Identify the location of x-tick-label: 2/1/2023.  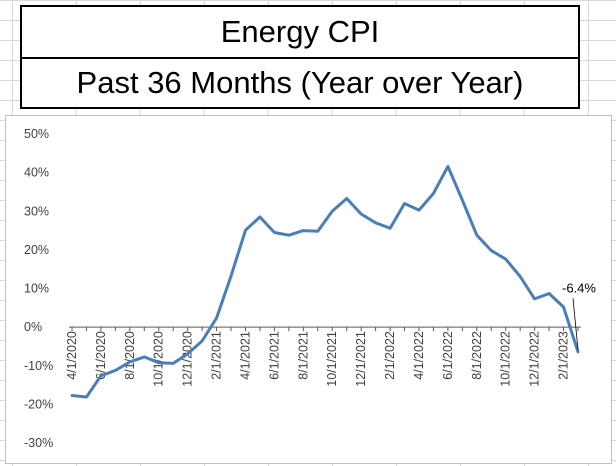
(564, 355).